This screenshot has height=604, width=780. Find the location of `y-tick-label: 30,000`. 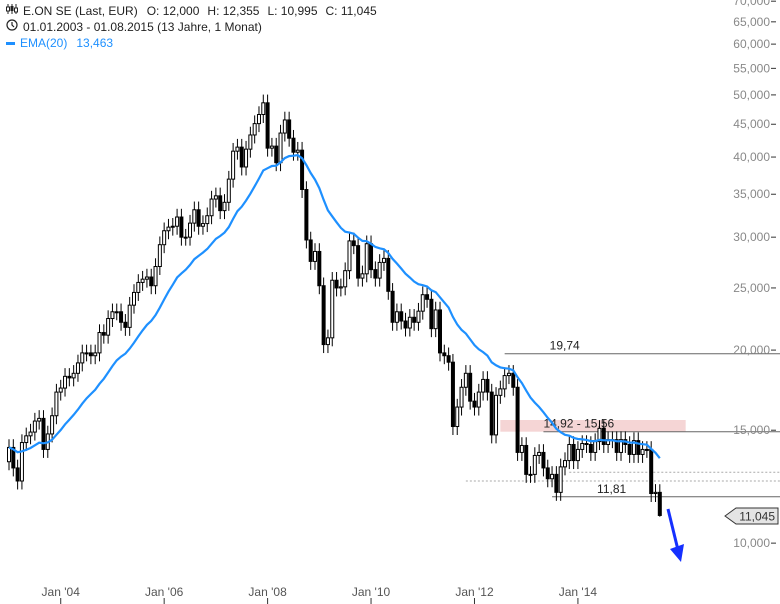

y-tick-label: 30,000 is located at coordinates (751, 237).